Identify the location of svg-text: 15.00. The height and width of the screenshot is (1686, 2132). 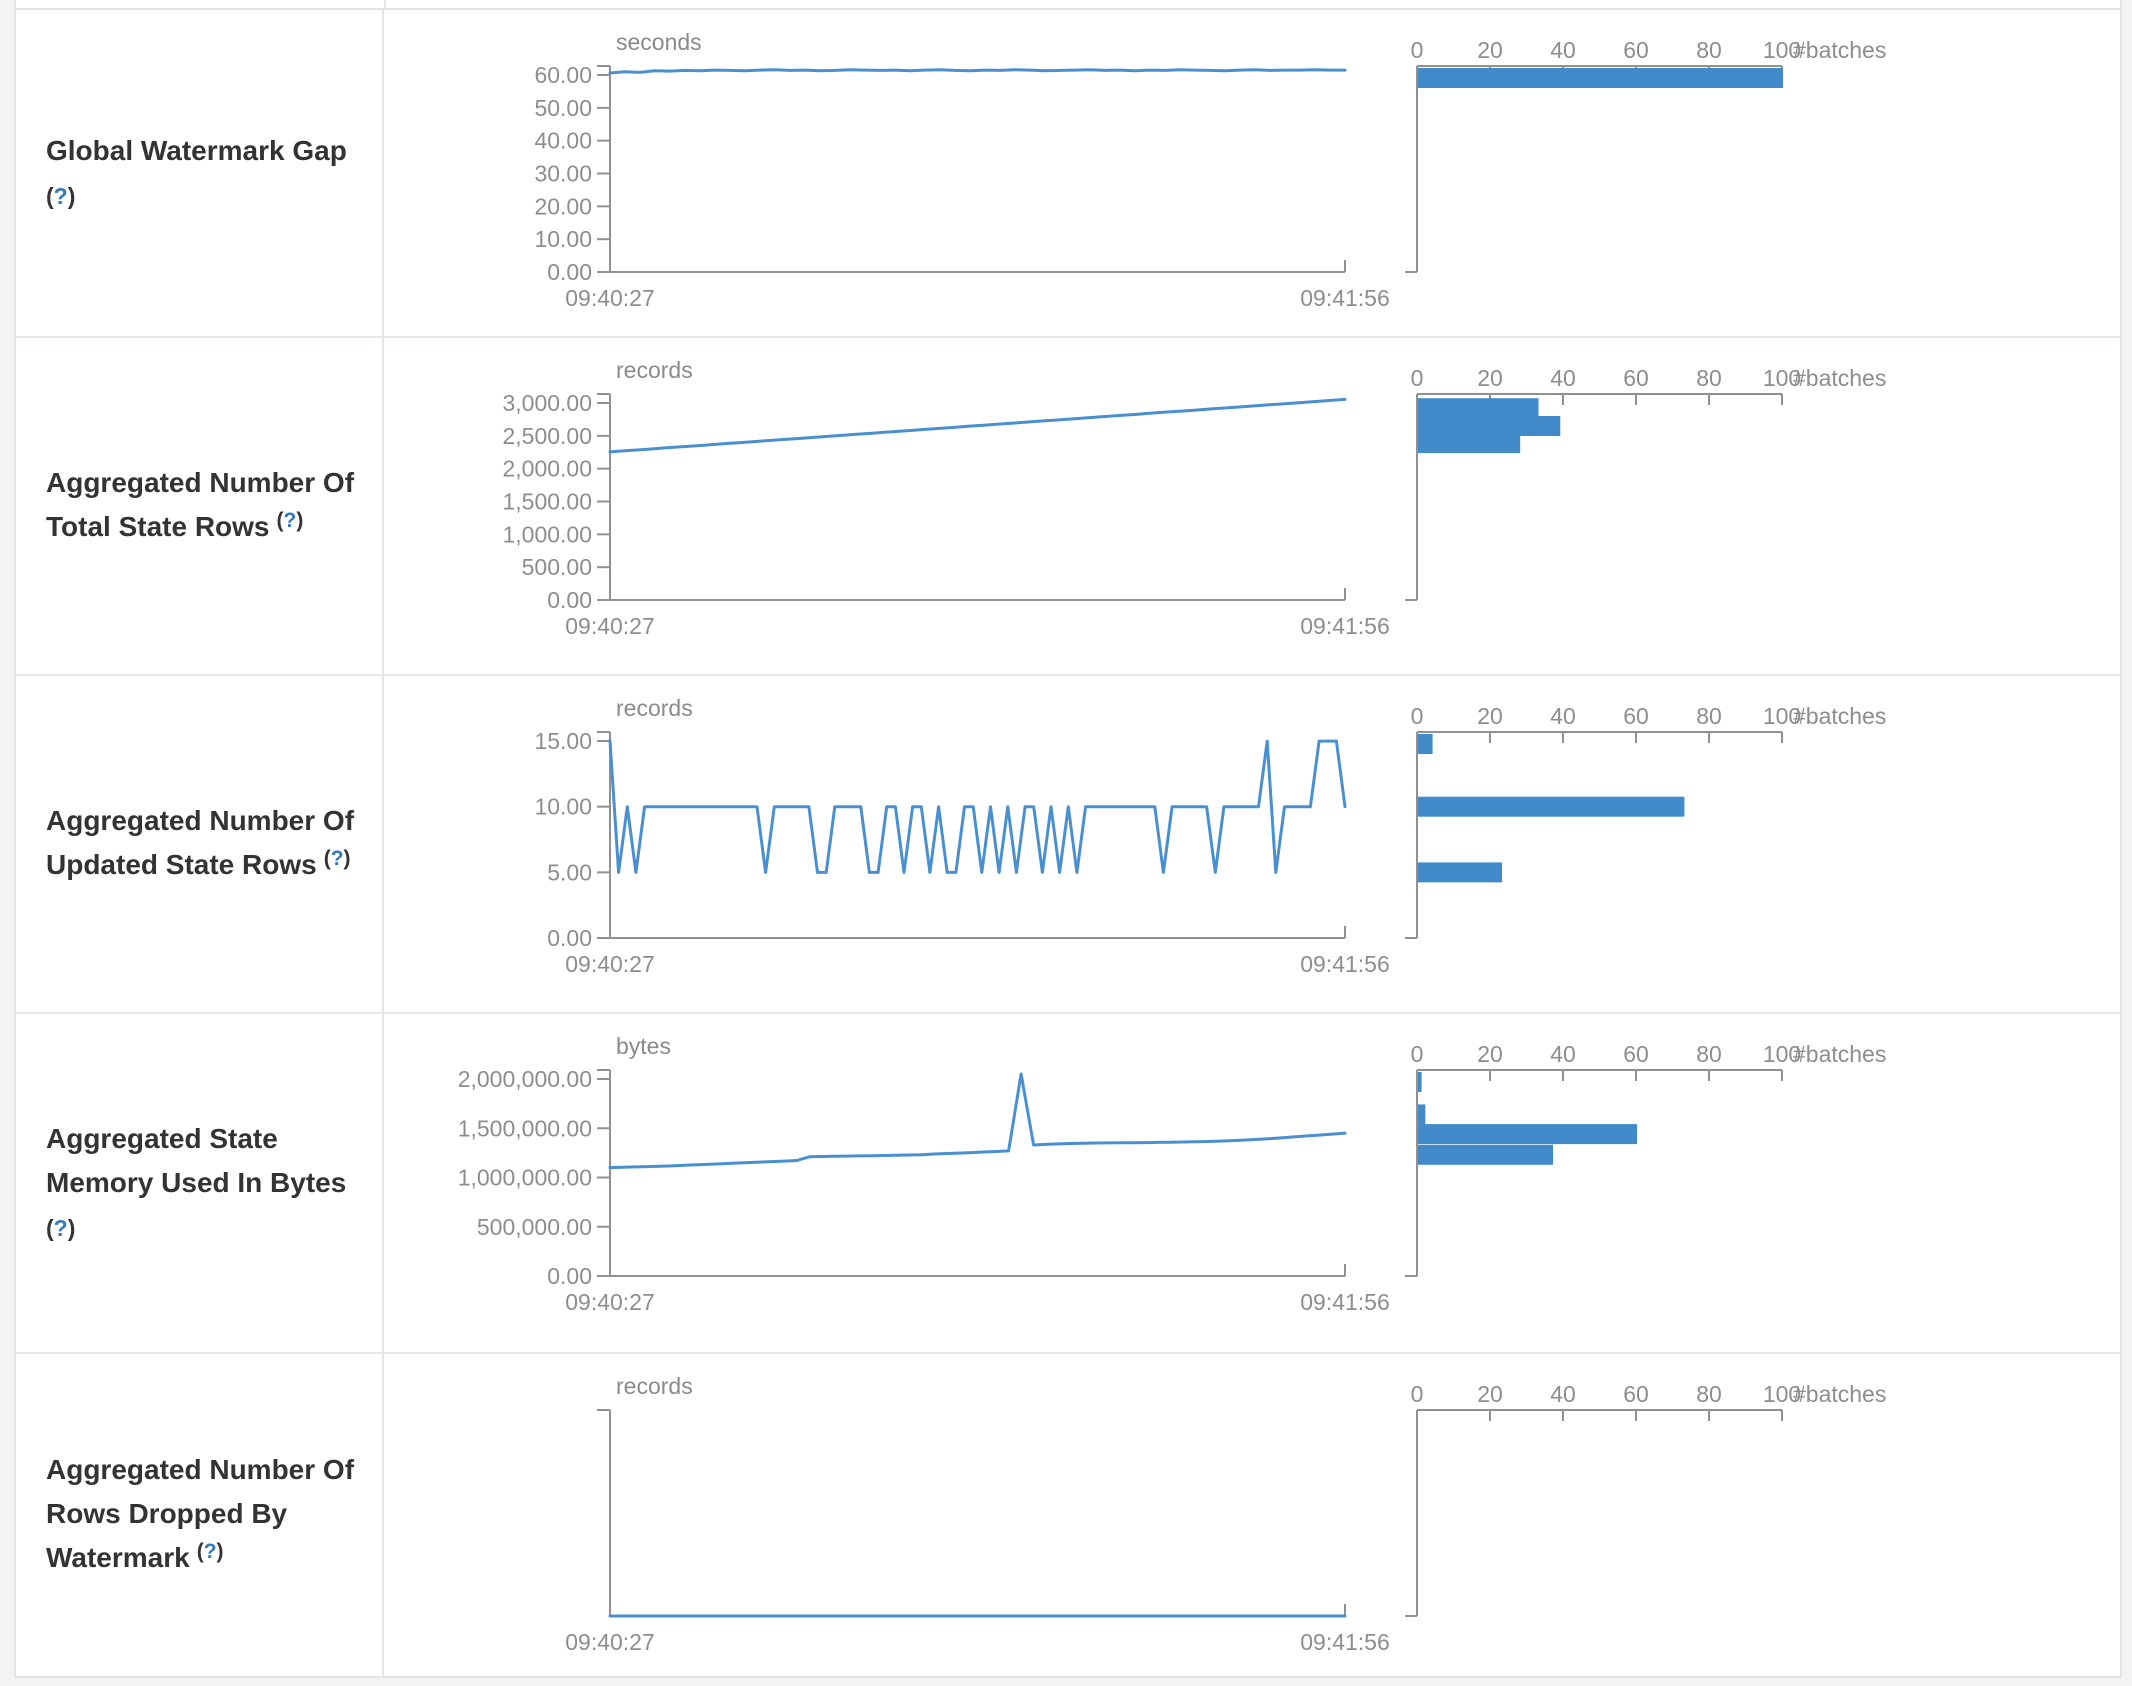
(563, 741).